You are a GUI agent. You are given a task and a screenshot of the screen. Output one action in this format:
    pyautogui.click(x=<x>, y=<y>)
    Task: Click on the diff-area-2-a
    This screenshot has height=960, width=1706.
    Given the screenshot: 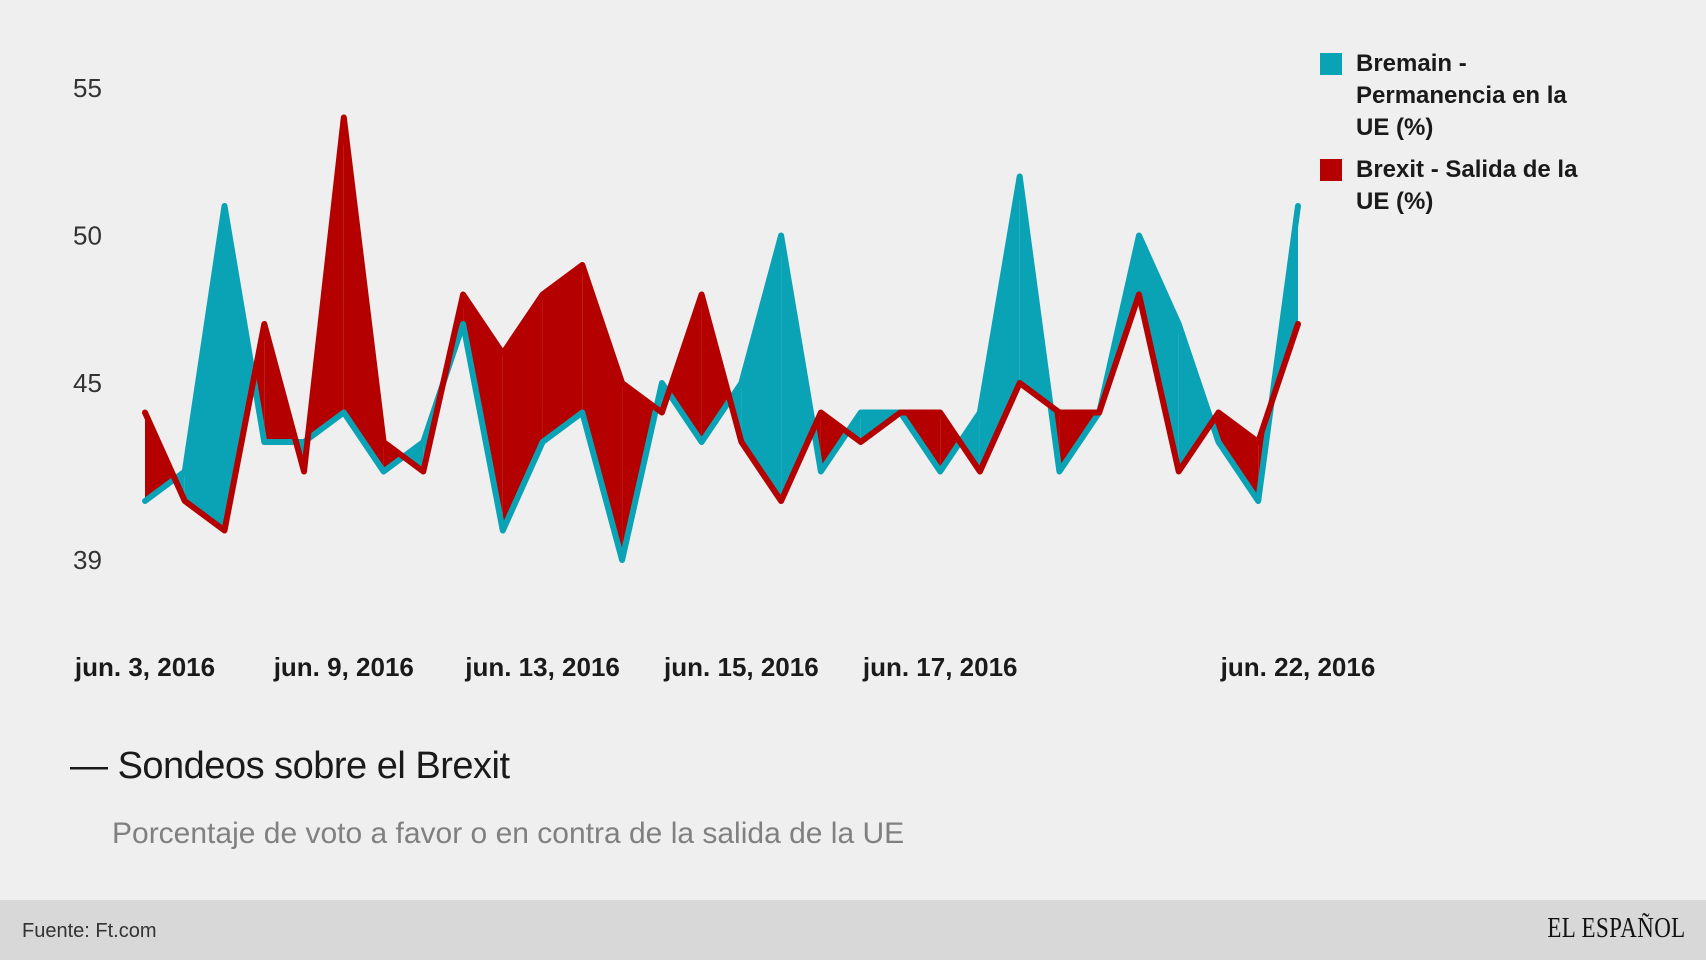 What is the action you would take?
    pyautogui.click(x=239, y=368)
    